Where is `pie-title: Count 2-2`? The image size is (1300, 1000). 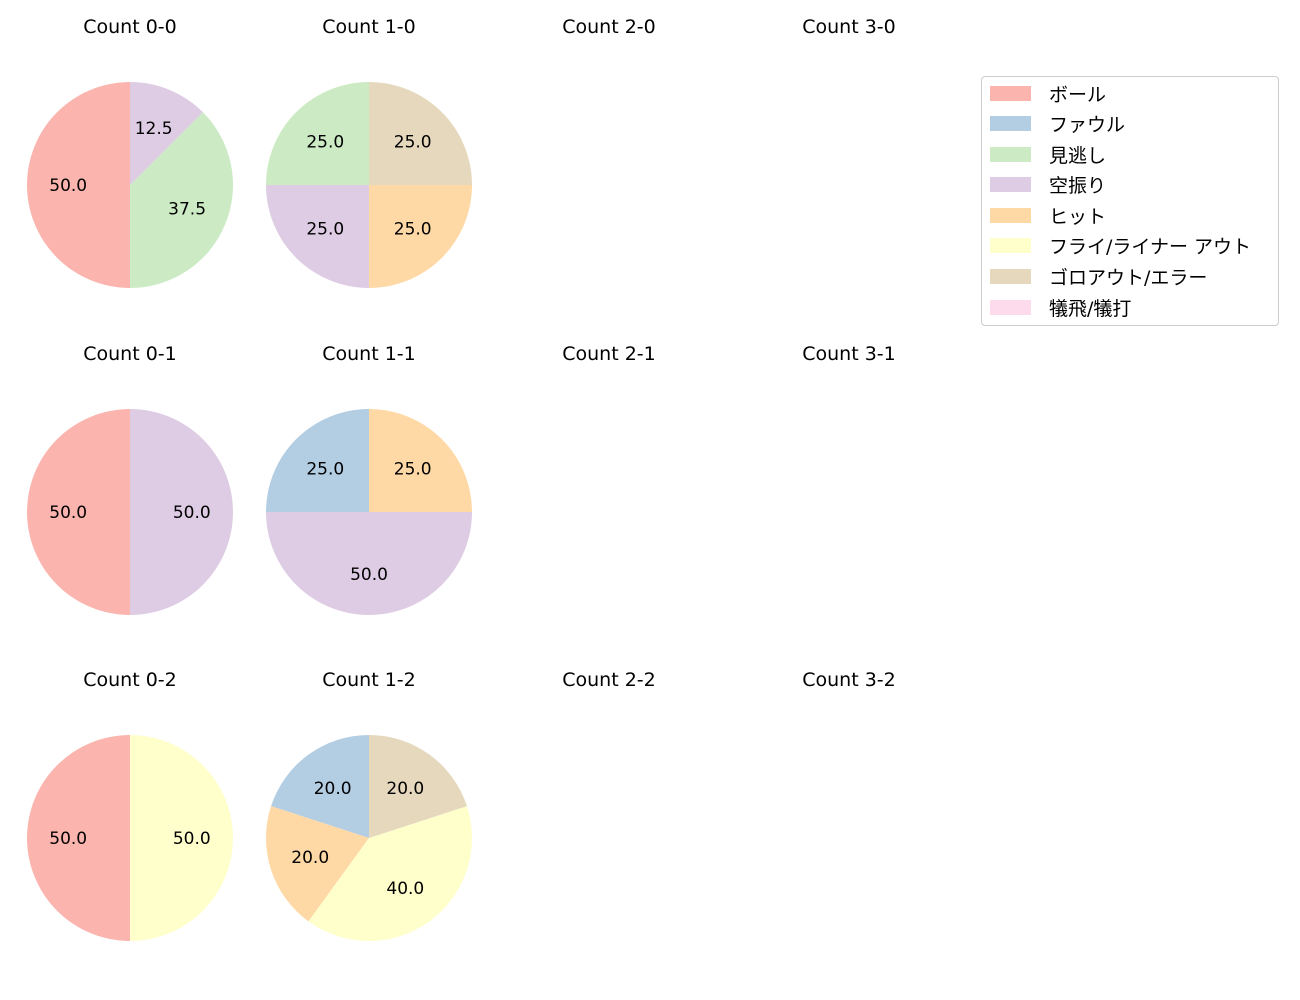 pie-title: Count 2-2 is located at coordinates (609, 680).